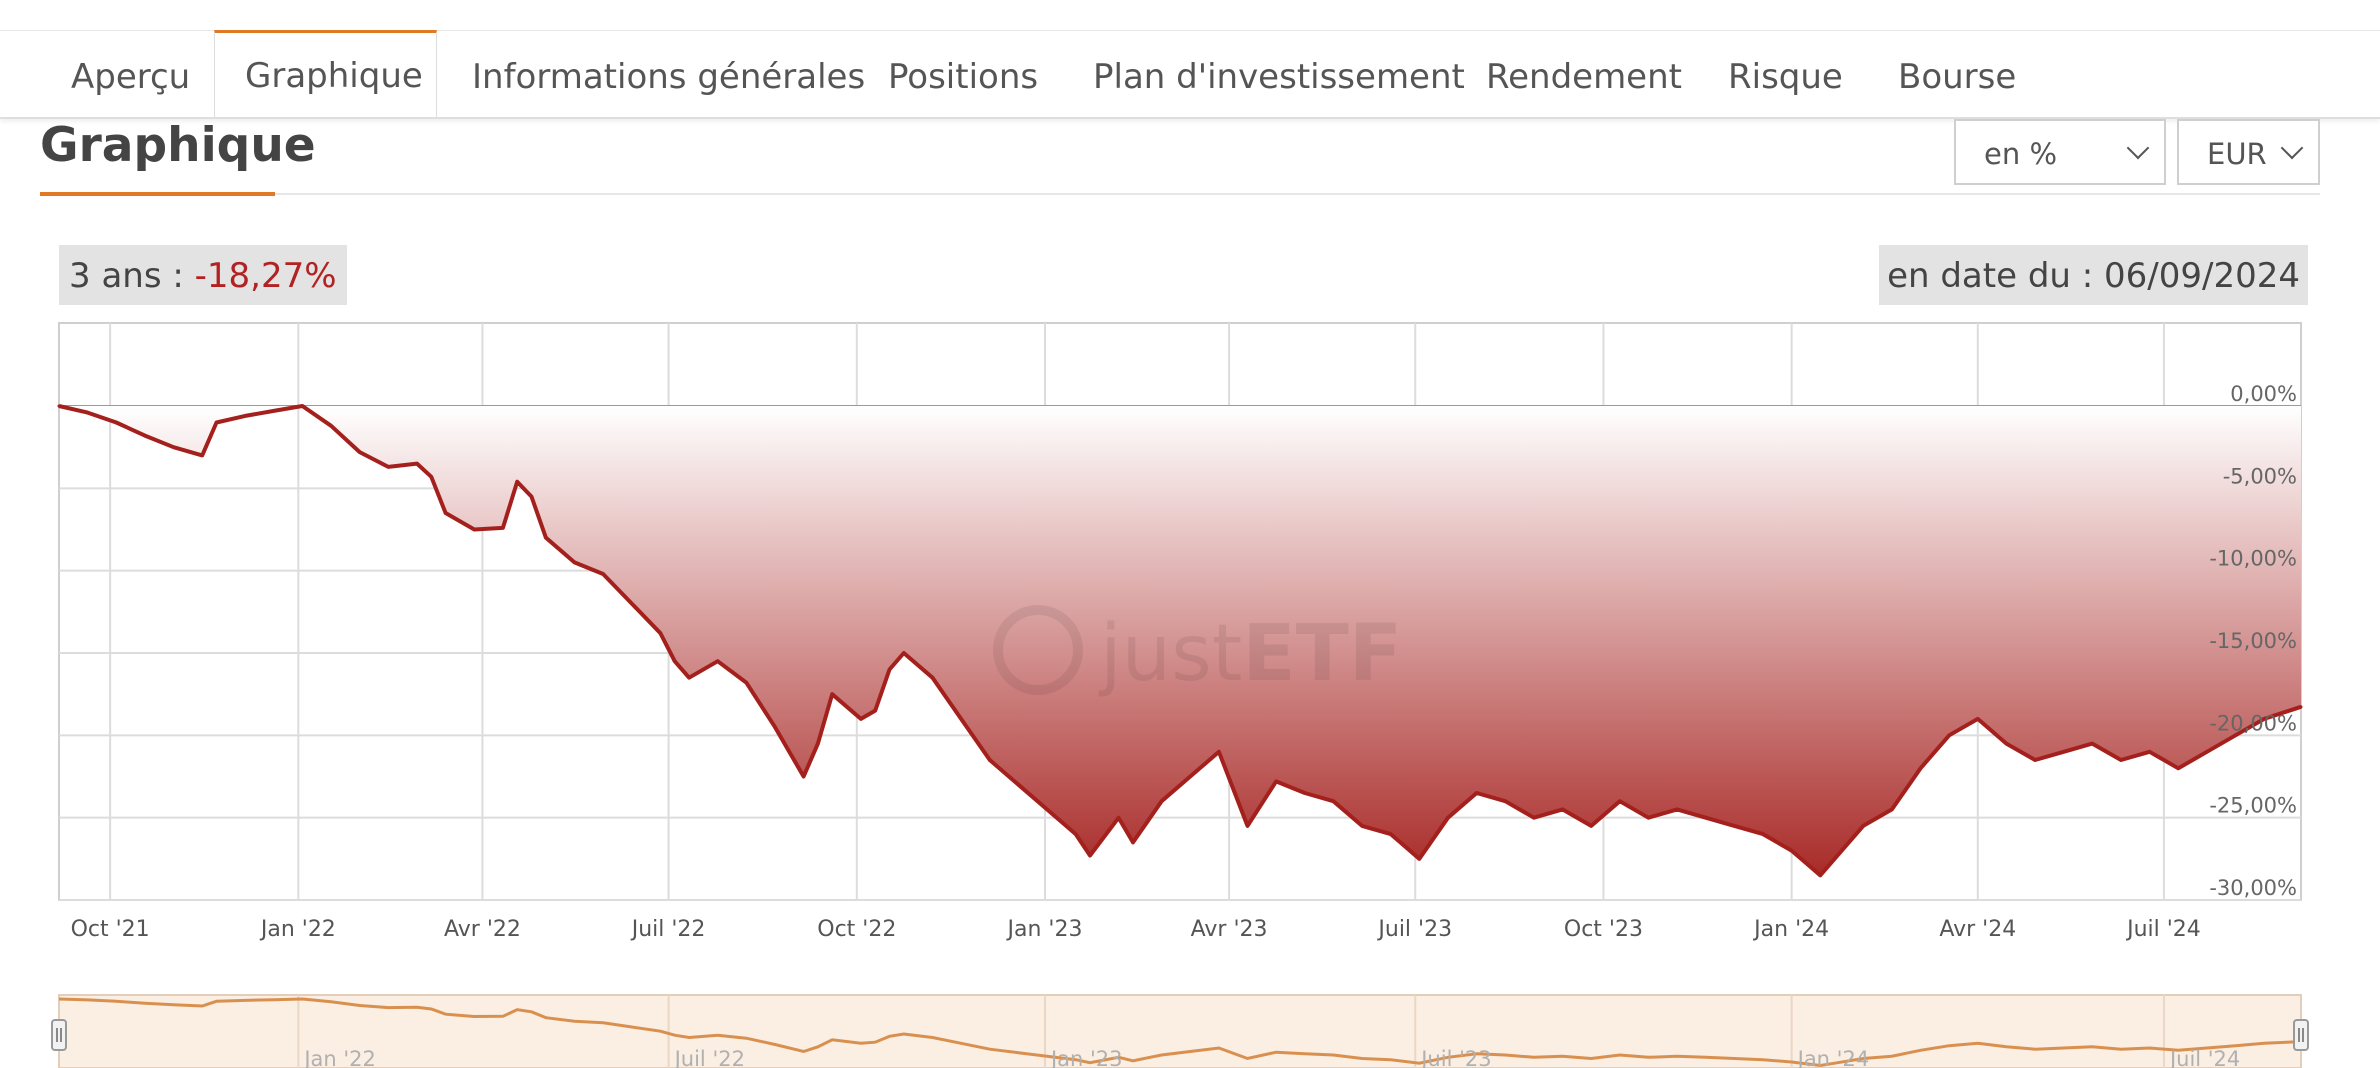  Describe the element at coordinates (2253, 806) in the screenshot. I see `y-tick-label: -25,00%` at that location.